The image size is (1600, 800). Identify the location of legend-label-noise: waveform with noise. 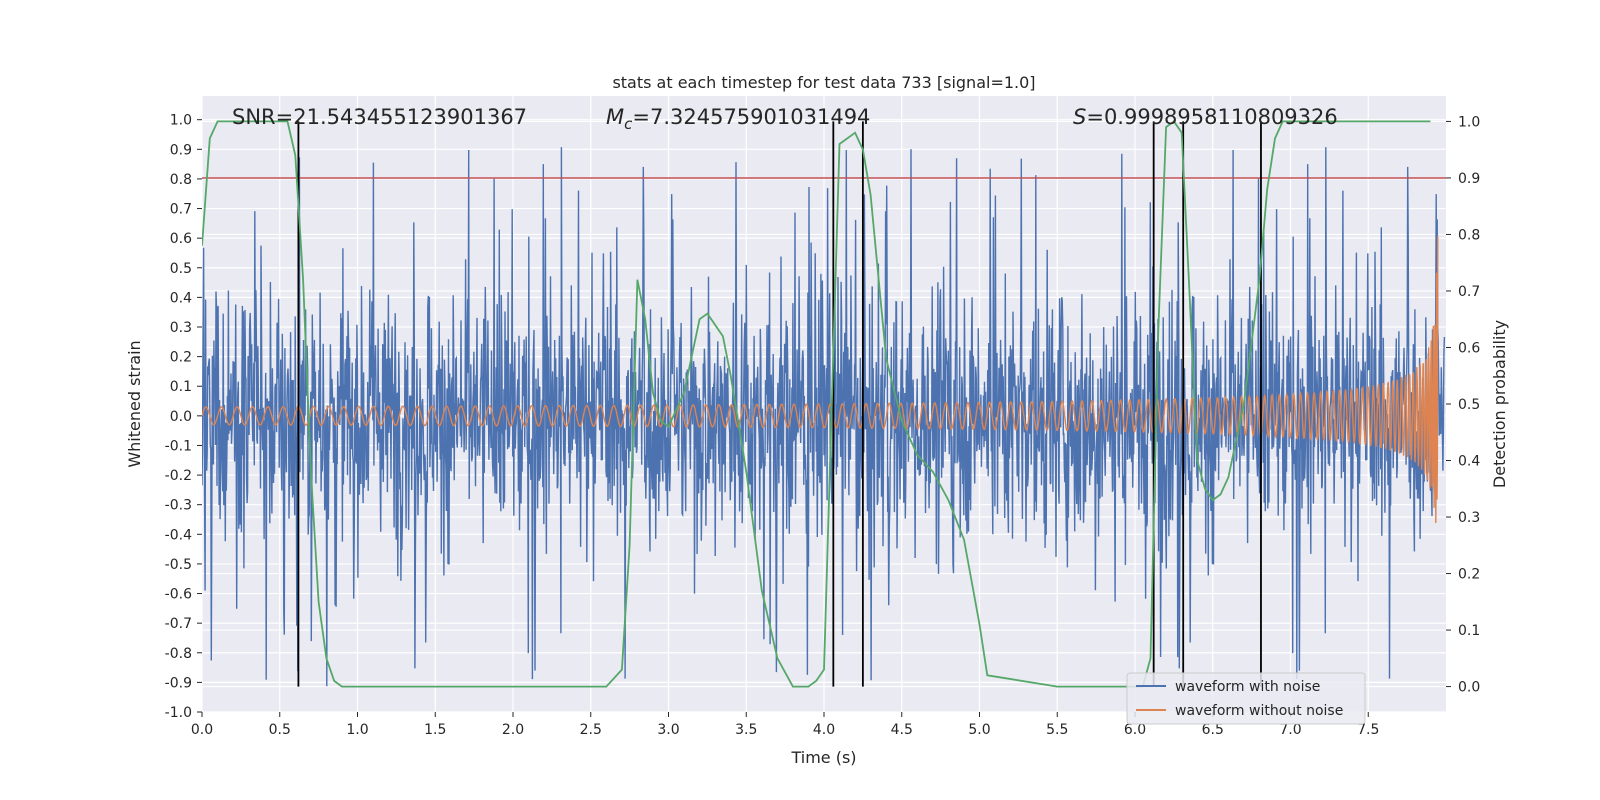
(1247, 687).